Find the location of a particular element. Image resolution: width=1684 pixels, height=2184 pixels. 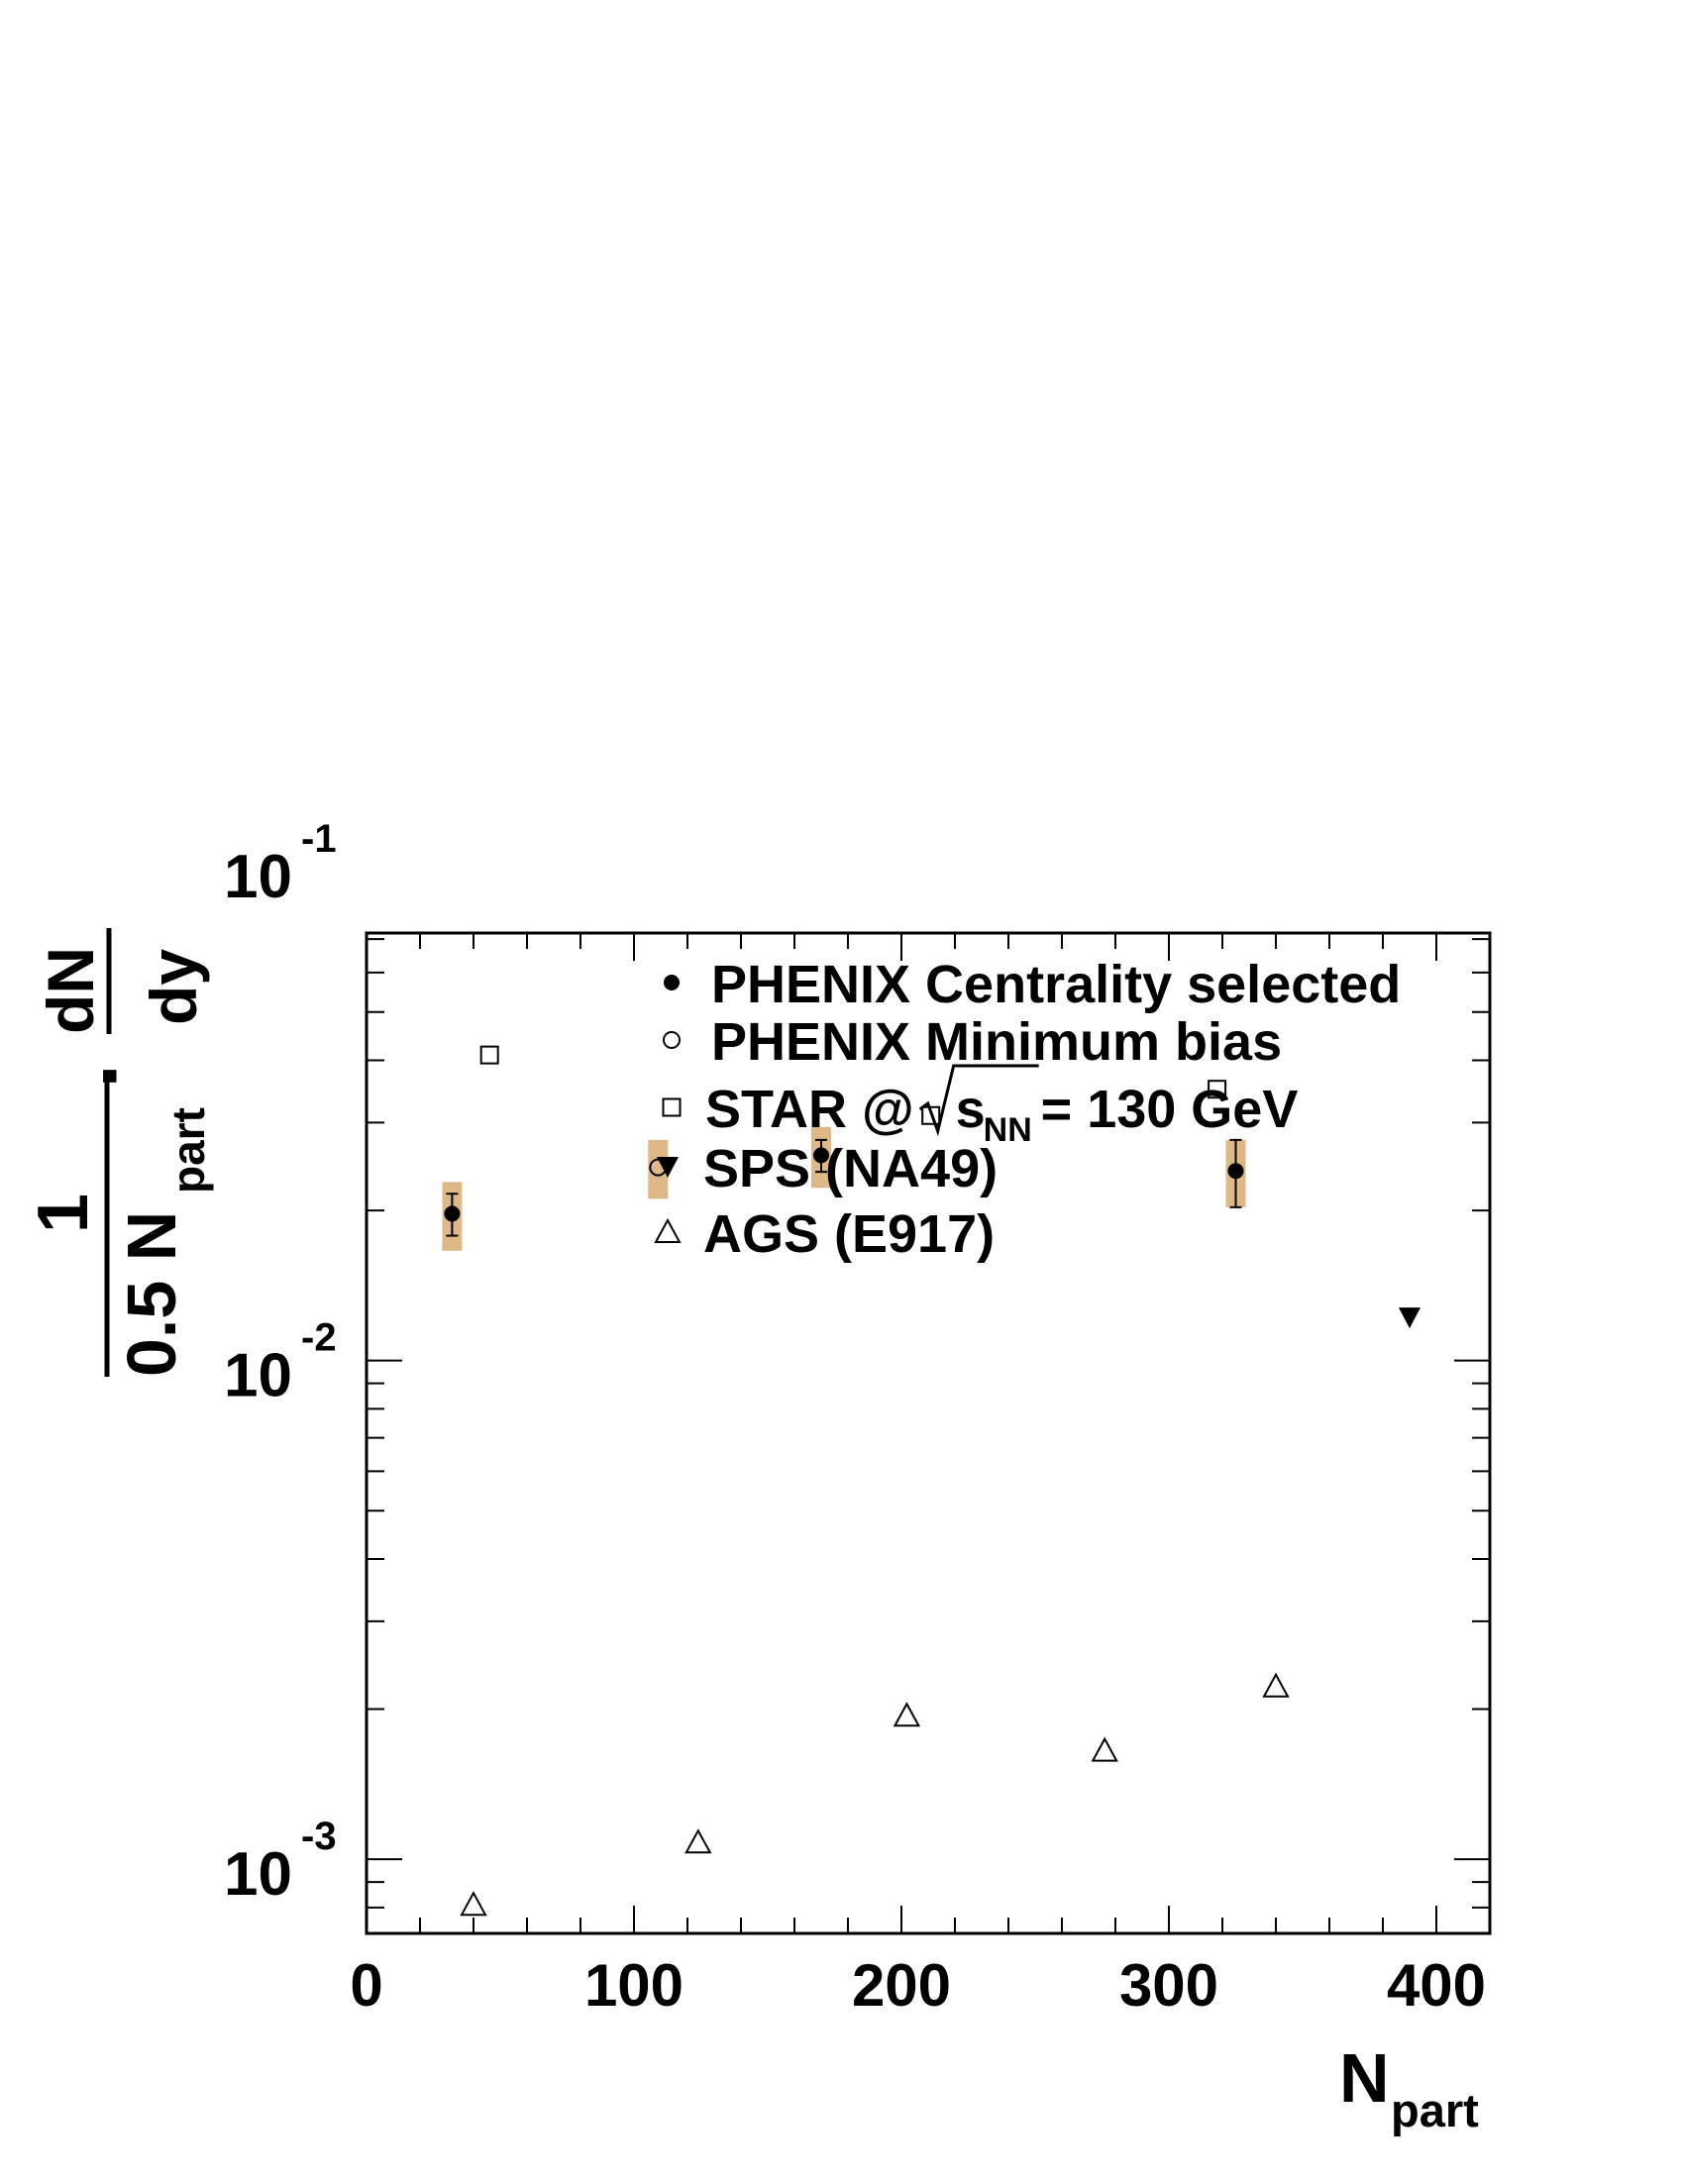

legend-label: PHENIX Minimum bias is located at coordinates (996, 1042).